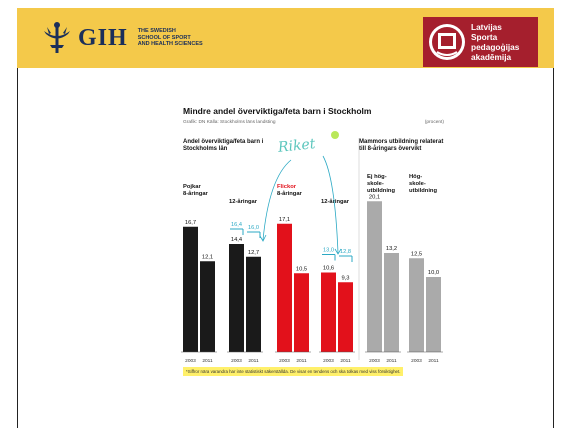 This screenshot has width=573, height=428. What do you see at coordinates (195, 190) in the screenshot?
I see `group-label: Pojkar 8-åringar` at bounding box center [195, 190].